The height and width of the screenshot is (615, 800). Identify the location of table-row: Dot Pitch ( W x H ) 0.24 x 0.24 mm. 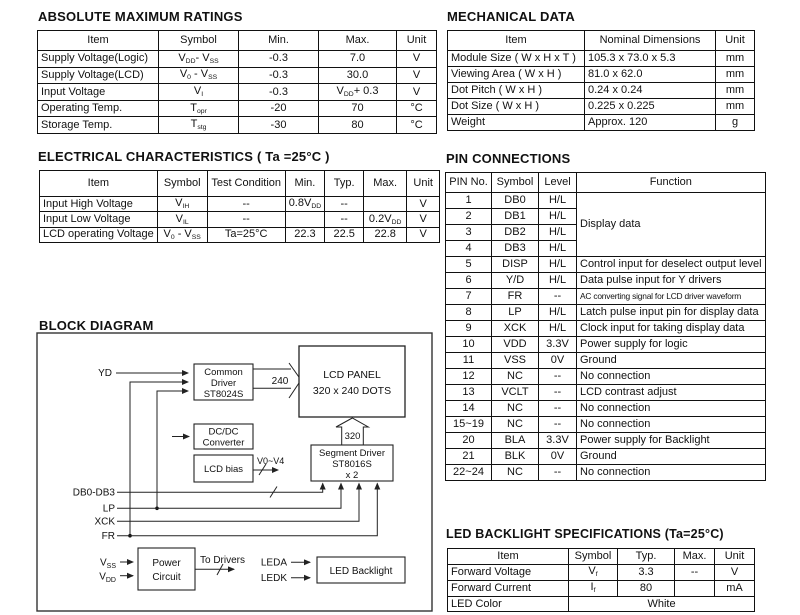
(601, 90).